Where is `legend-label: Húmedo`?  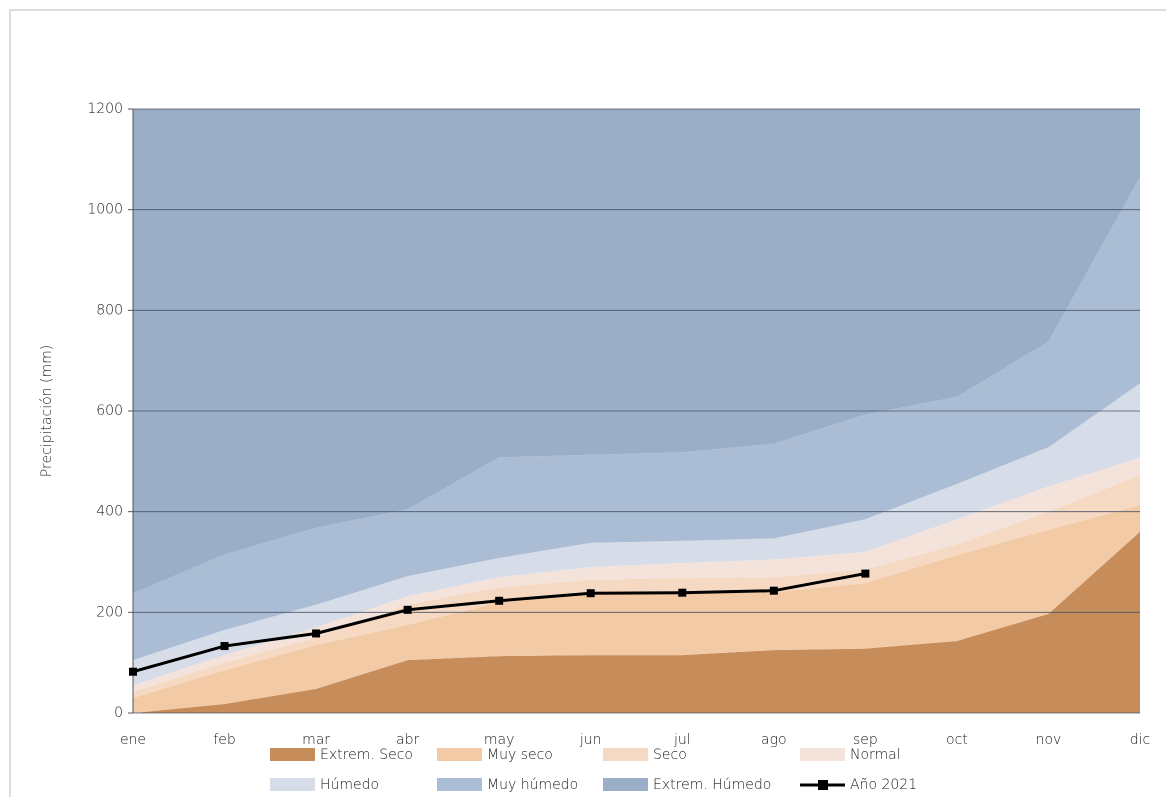 legend-label: Húmedo is located at coordinates (349, 785).